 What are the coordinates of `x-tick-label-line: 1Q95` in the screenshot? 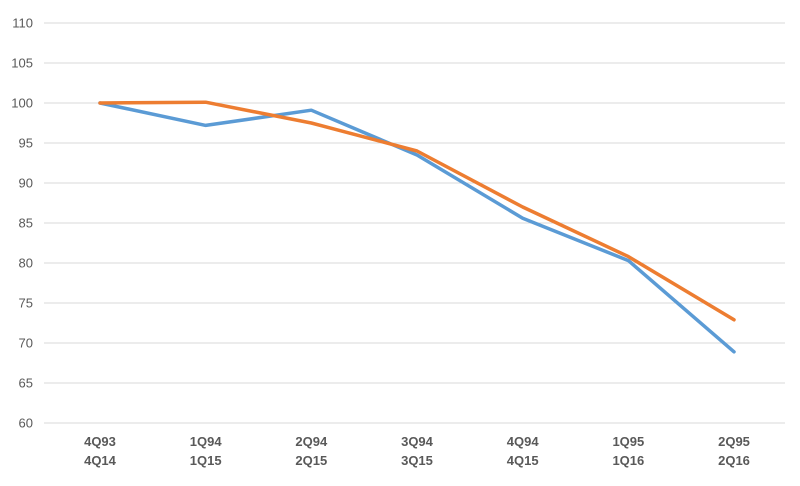 It's located at (628, 441).